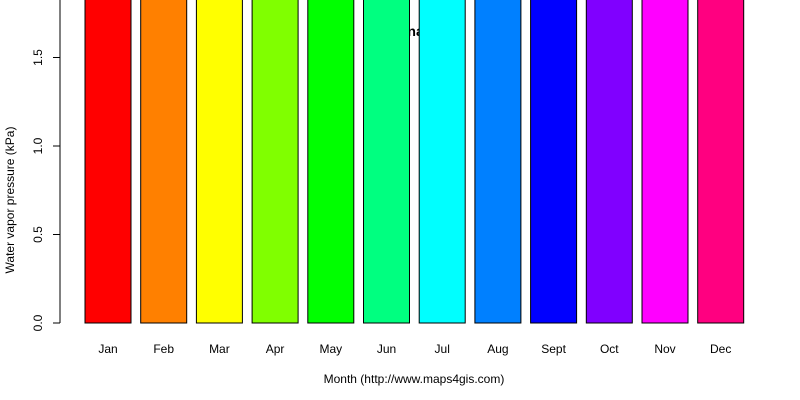 The width and height of the screenshot is (800, 400). Describe the element at coordinates (665, 162) in the screenshot. I see `bar-nov` at that location.